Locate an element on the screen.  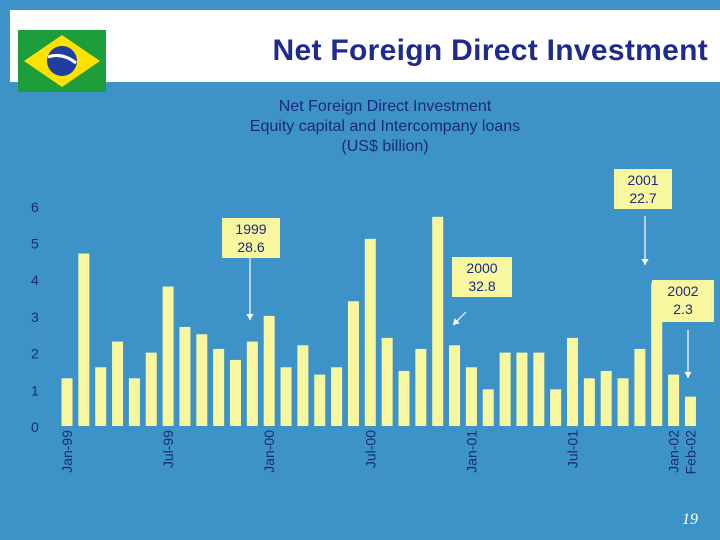
page-title: Net Foreign Direct Investment is located at coordinates (490, 50).